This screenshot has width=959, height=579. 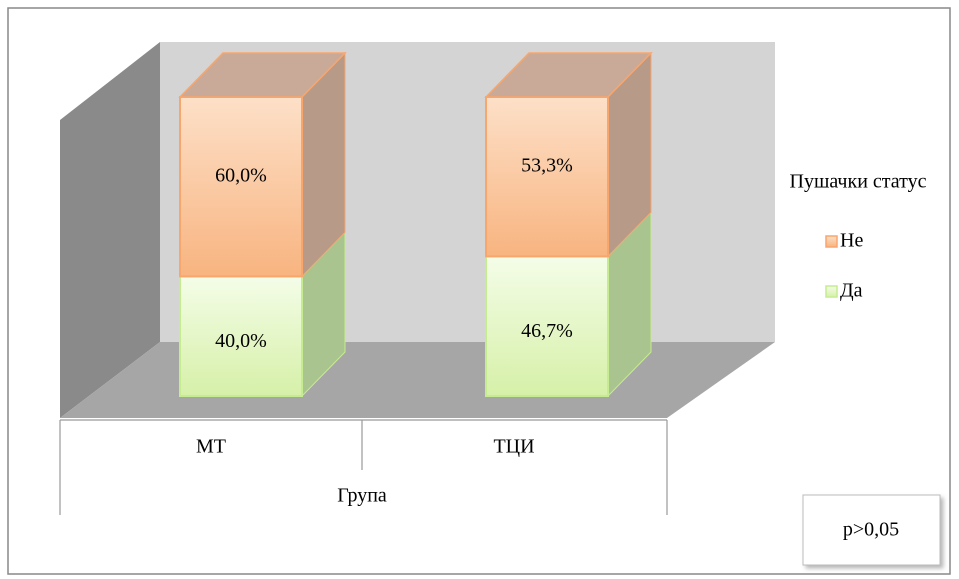 I want to click on data-label: 46,7%, so click(x=547, y=331).